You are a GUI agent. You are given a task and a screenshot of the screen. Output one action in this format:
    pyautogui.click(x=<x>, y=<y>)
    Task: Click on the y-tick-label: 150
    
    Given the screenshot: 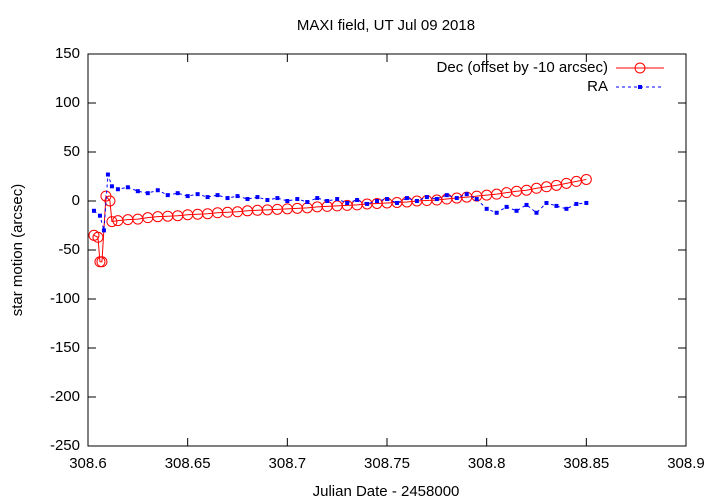 What is the action you would take?
    pyautogui.click(x=67, y=53)
    